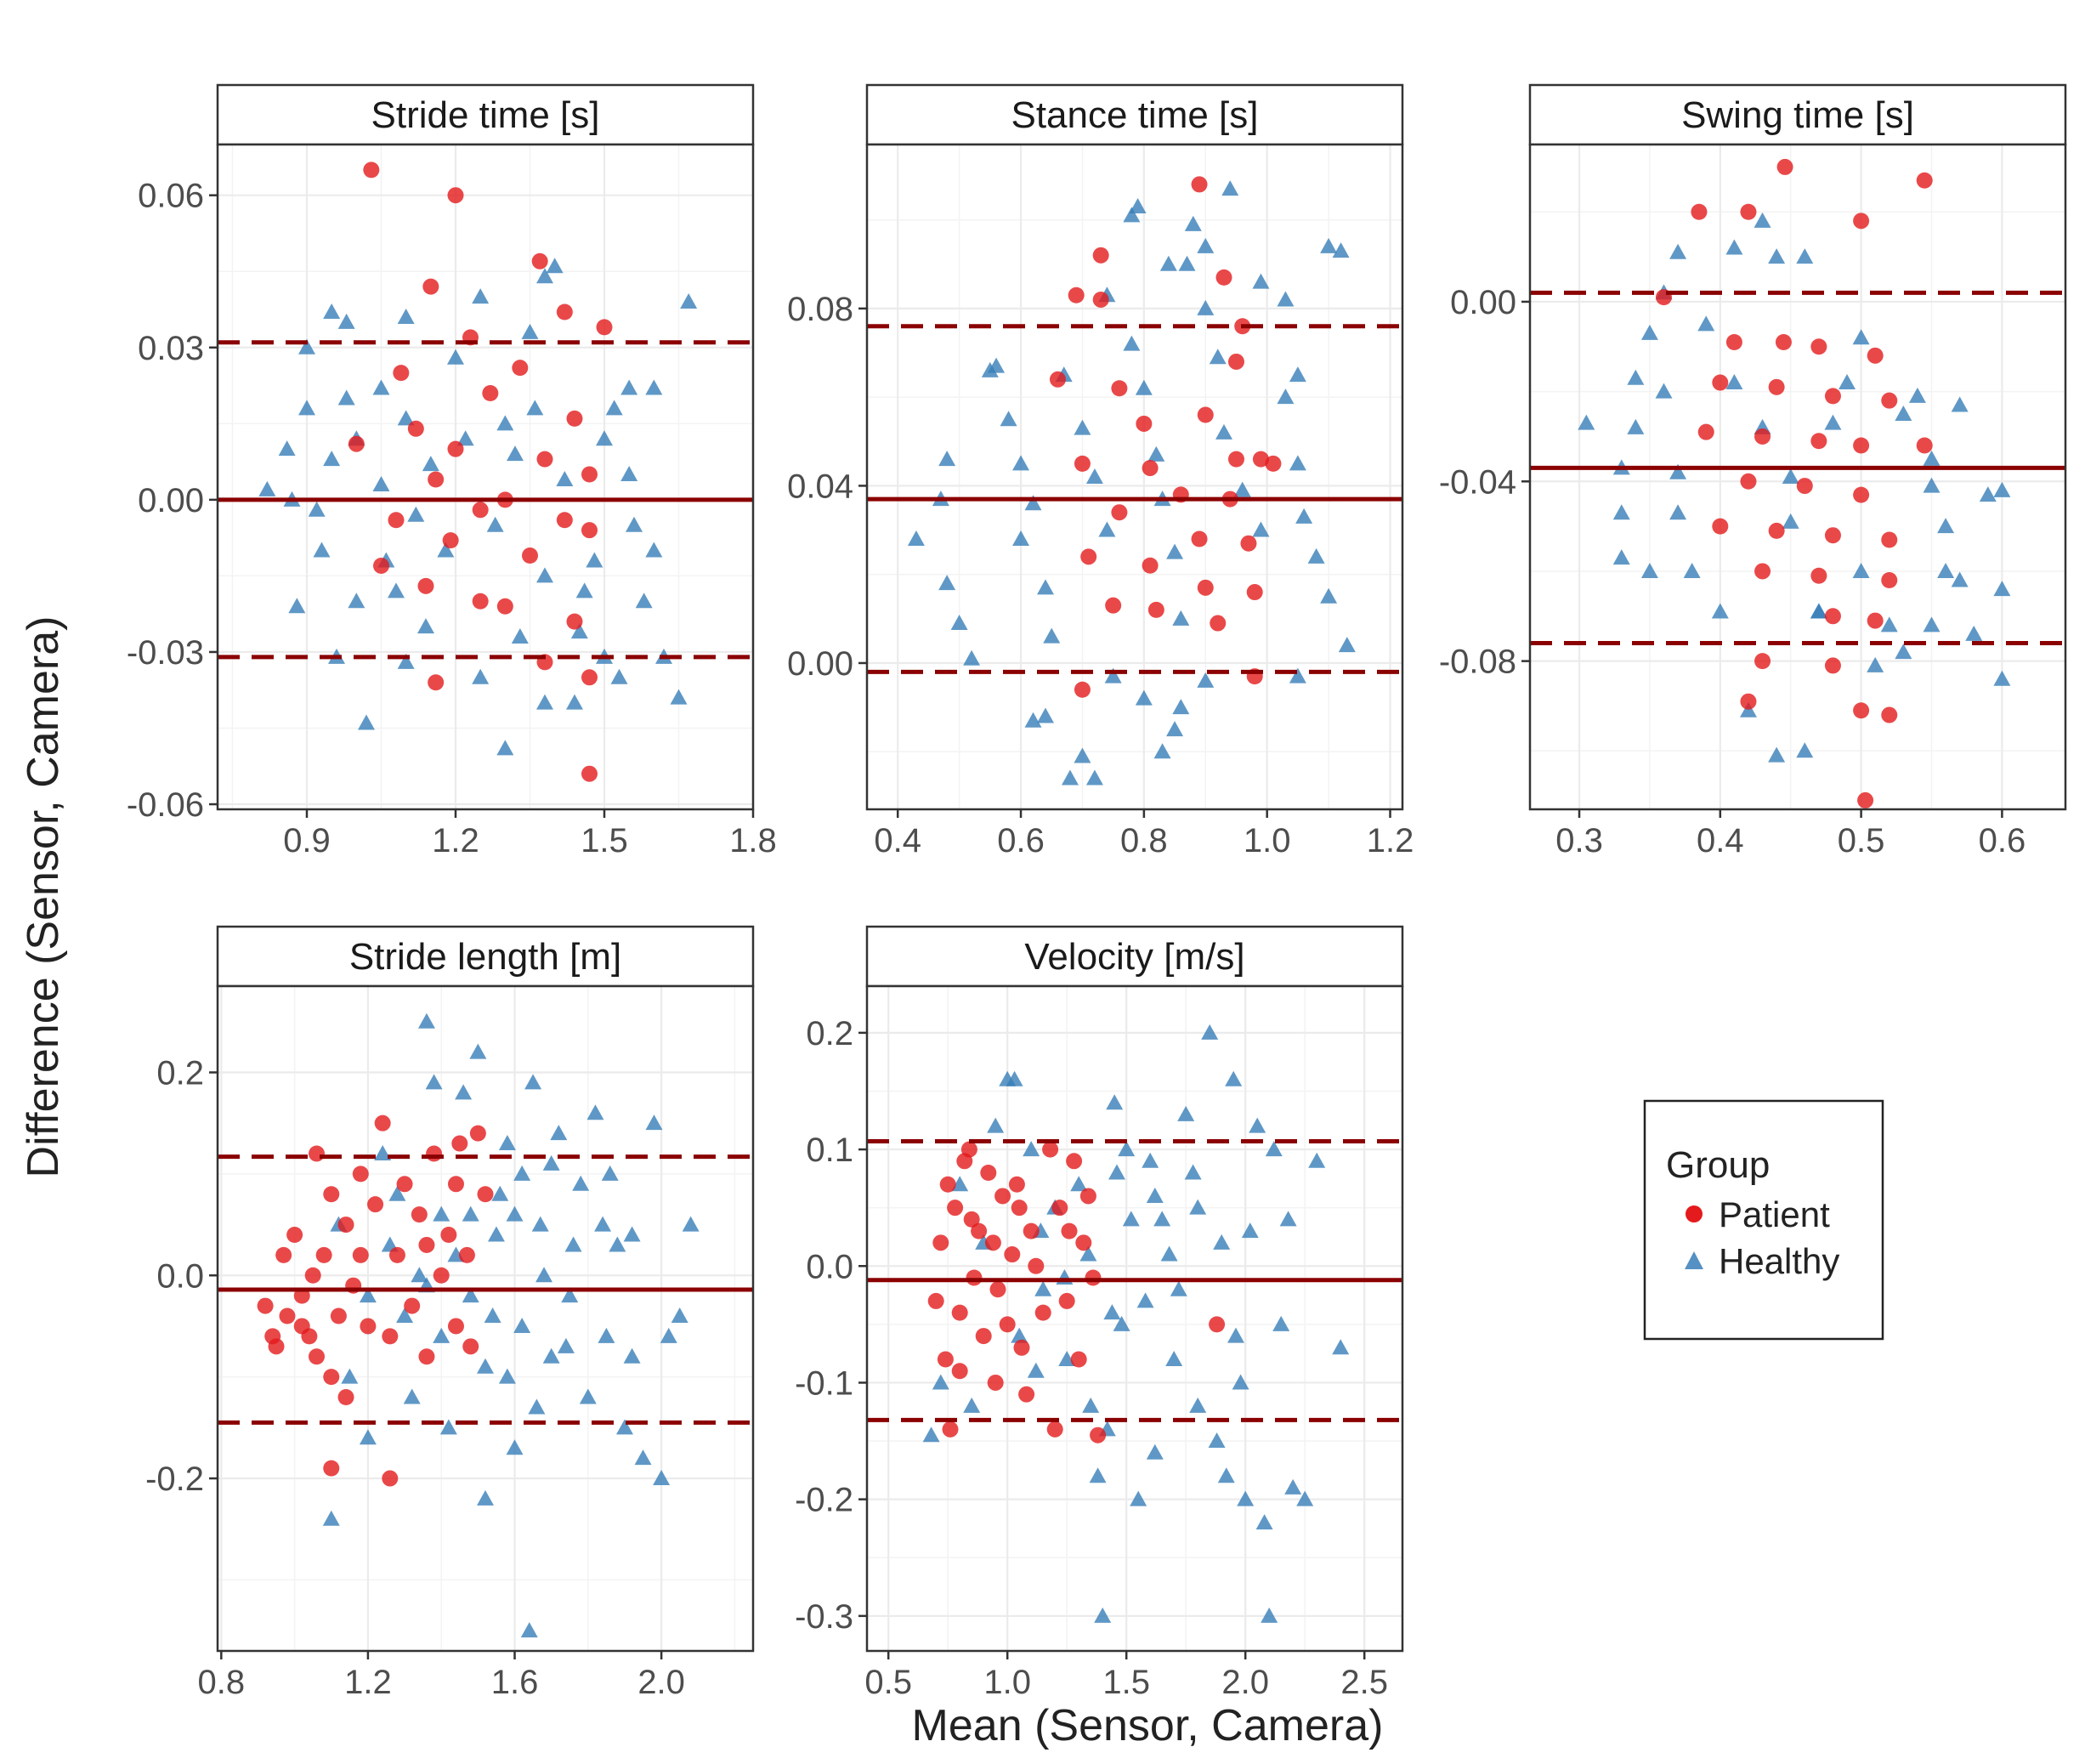 The width and height of the screenshot is (2085, 1764). What do you see at coordinates (1134, 1319) in the screenshot?
I see `panel-border` at bounding box center [1134, 1319].